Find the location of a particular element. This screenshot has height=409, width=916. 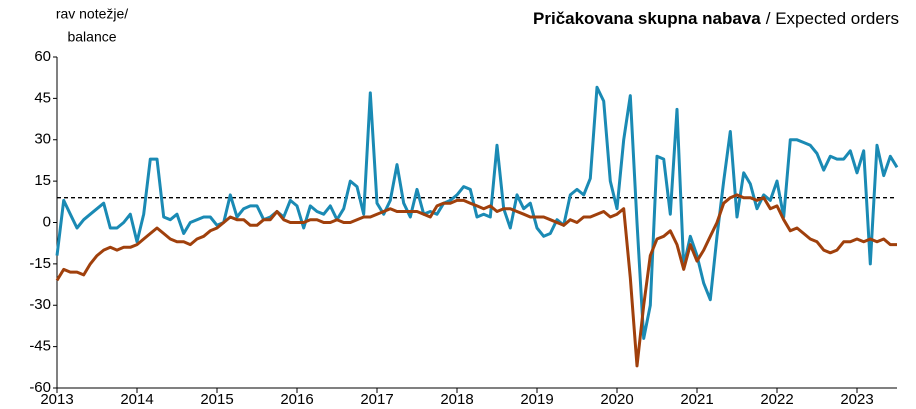

y-axis-label: rav notežje/ is located at coordinates (92, 14).